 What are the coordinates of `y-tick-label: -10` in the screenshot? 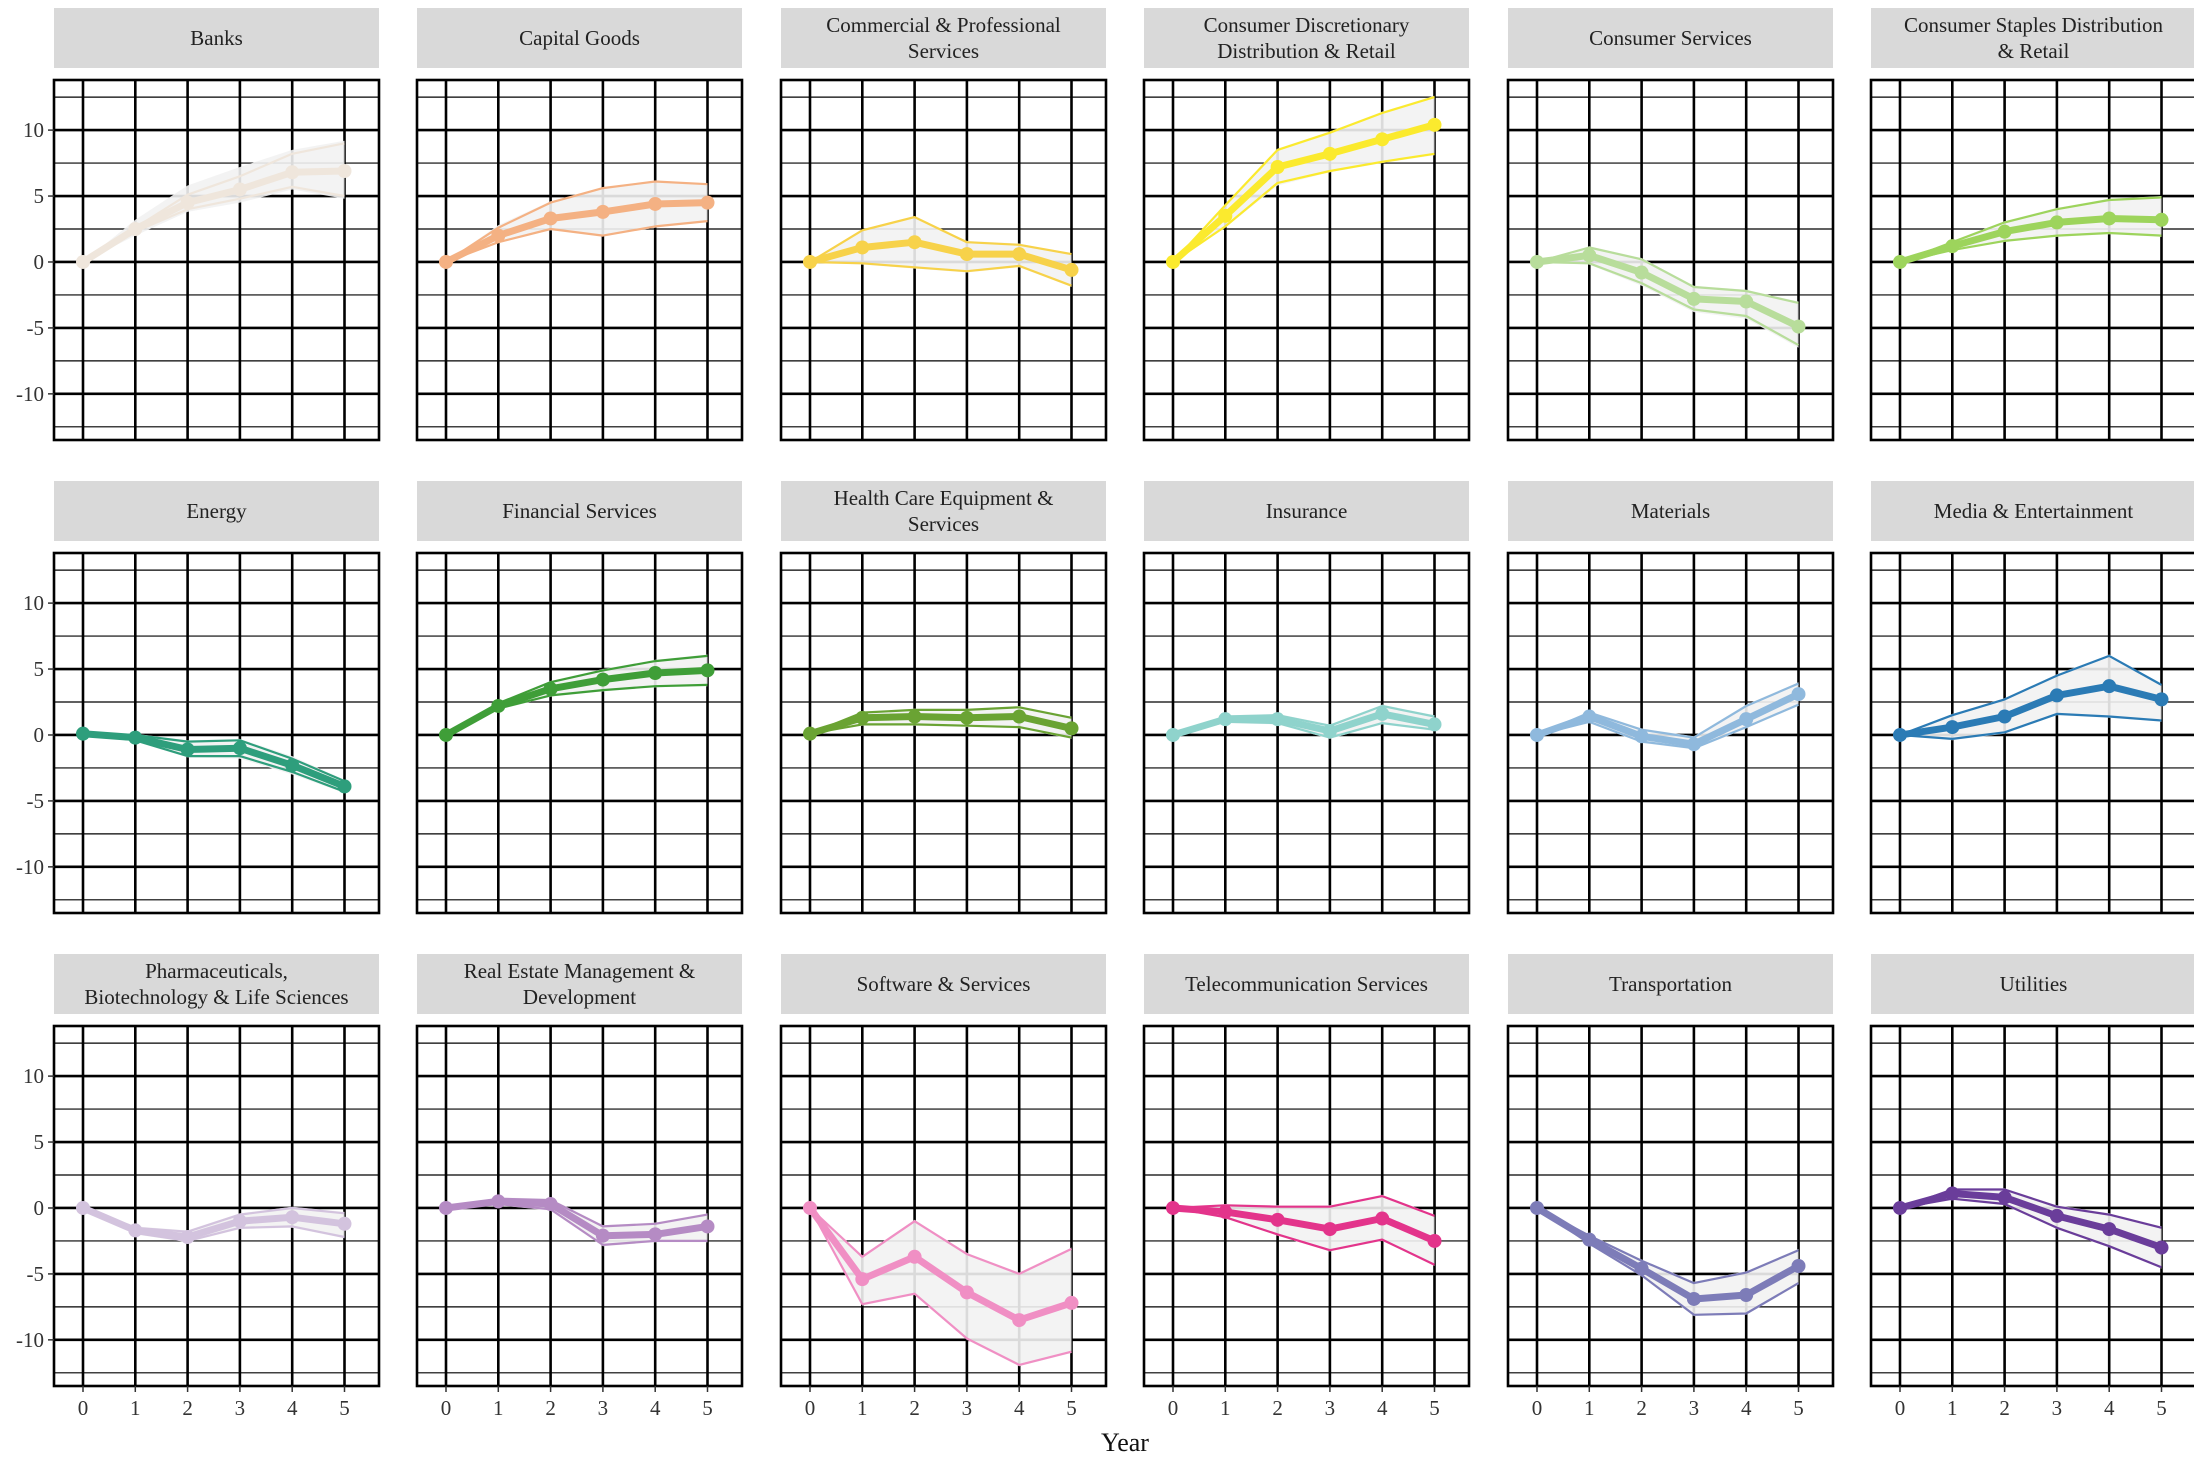 It's located at (30, 394).